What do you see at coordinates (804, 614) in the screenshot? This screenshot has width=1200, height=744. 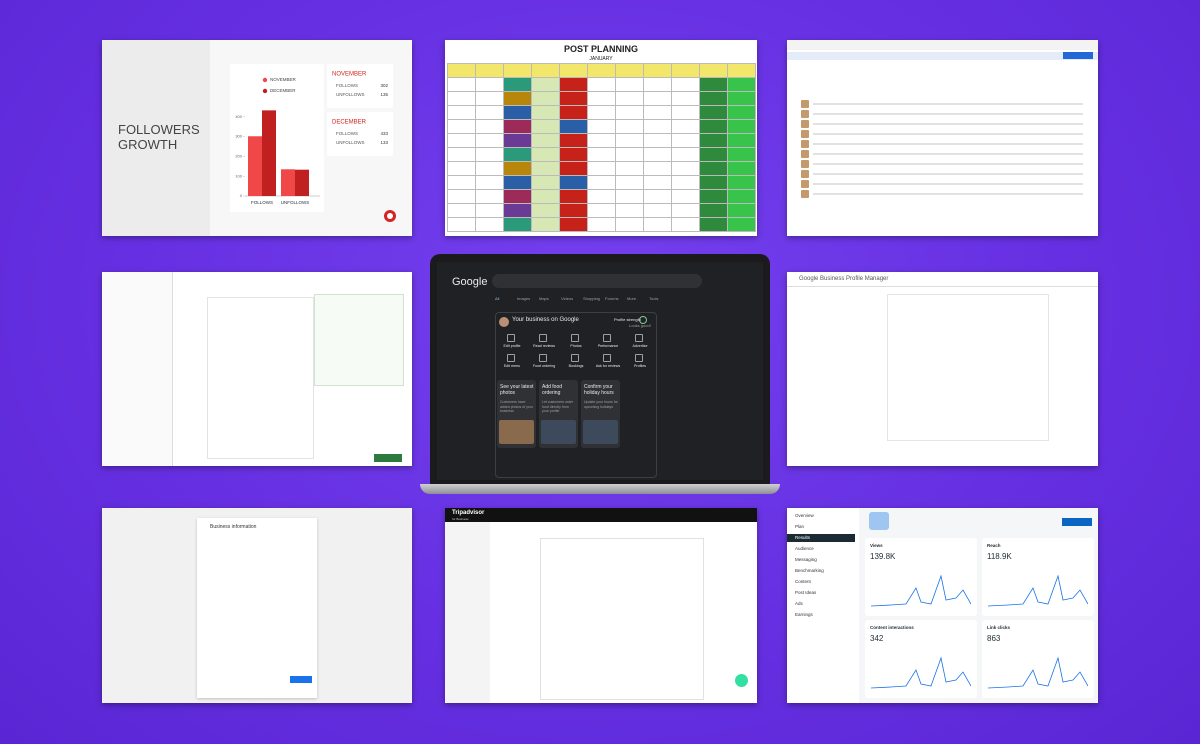 I see `nav-item: Earnings` at bounding box center [804, 614].